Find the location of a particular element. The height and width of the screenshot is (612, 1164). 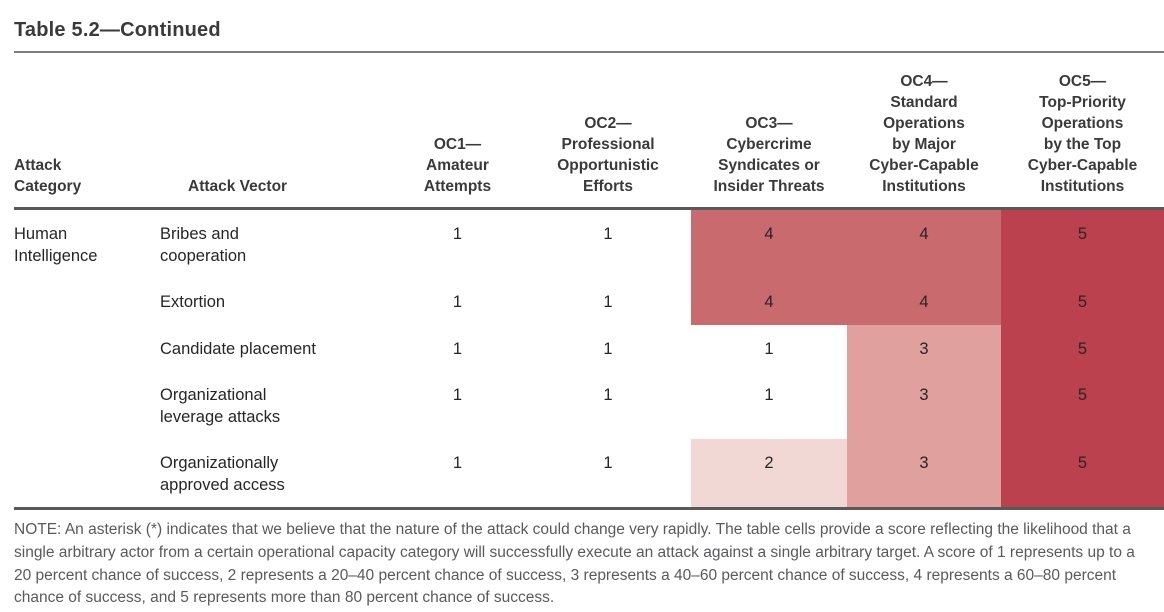

col-header-oc2: OC2— Professional Opportunistic Efforts is located at coordinates (608, 155).